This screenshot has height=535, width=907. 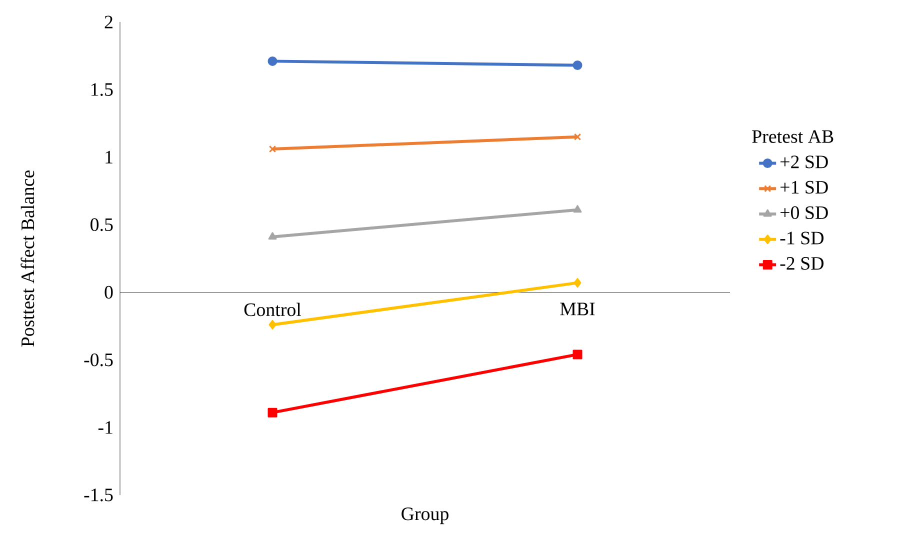 What do you see at coordinates (577, 309) in the screenshot?
I see `x-tick-label: MBI` at bounding box center [577, 309].